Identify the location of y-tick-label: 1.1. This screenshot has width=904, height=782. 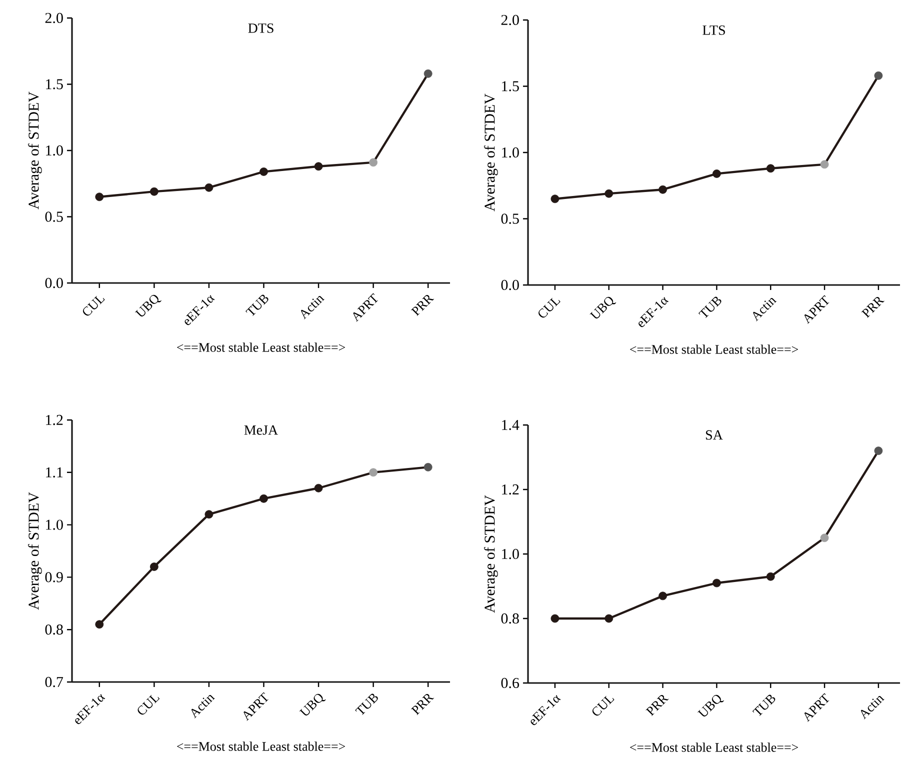
(54, 472).